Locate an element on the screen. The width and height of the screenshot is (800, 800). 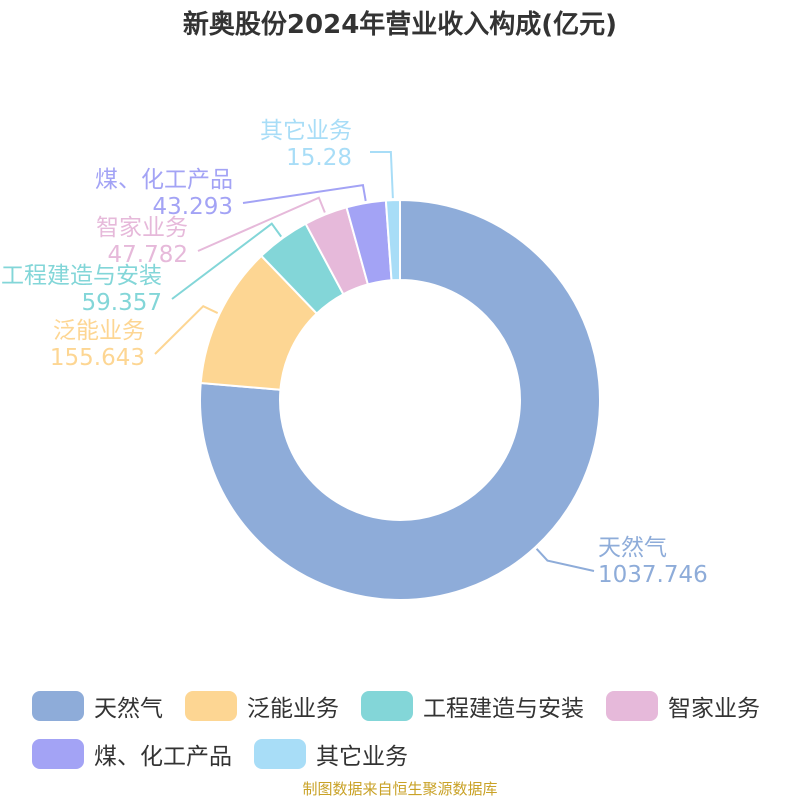
leader-line-other is located at coordinates (382, 175).